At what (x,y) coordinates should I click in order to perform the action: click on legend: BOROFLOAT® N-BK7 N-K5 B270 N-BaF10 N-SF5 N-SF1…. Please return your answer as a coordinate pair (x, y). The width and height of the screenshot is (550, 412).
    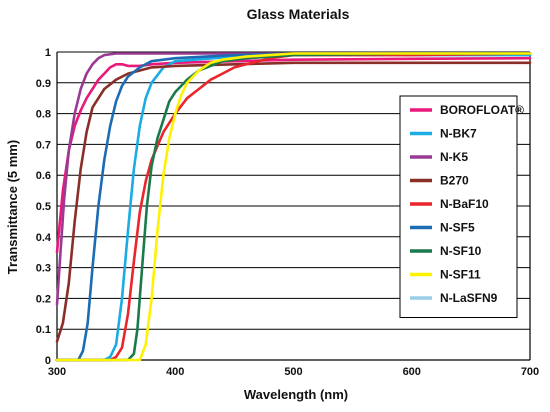
    Looking at the image, I should click on (461, 206).